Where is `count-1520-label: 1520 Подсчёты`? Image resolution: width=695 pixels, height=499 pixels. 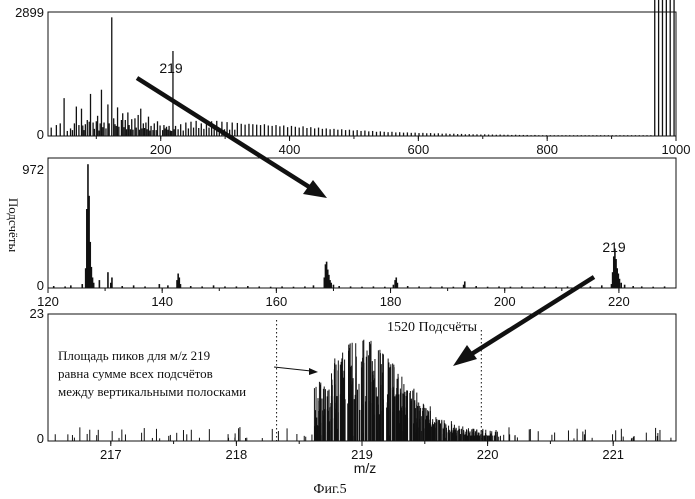
count-1520-label: 1520 Подсчёты is located at coordinates (432, 327).